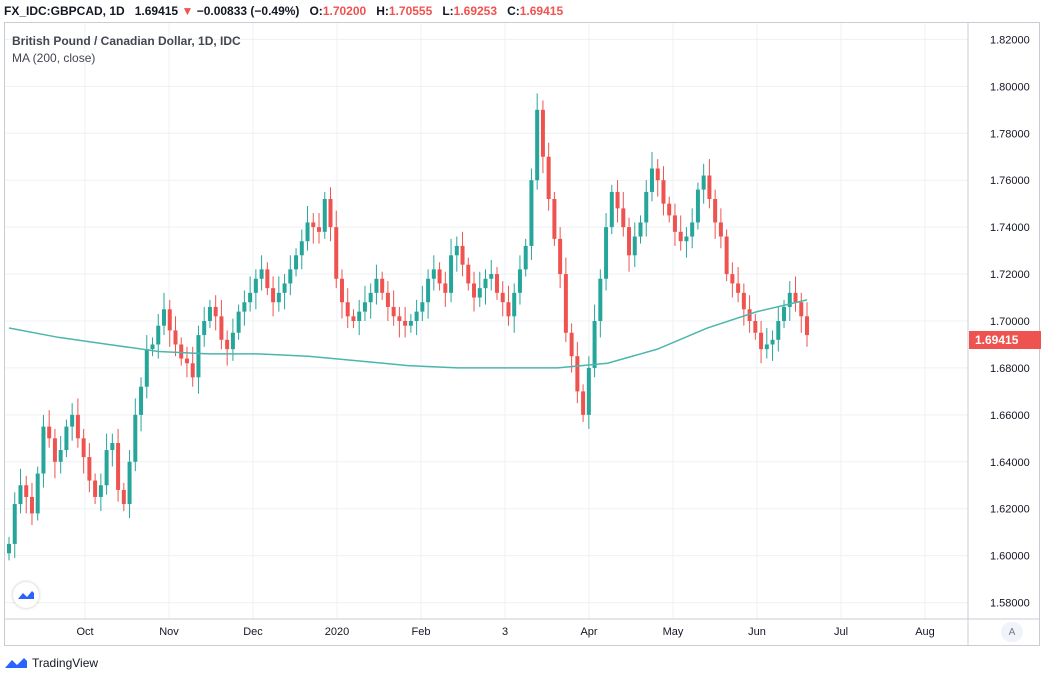 The width and height of the screenshot is (1041, 673). Describe the element at coordinates (1005, 340) in the screenshot. I see `last-price-tag: 1.69415` at that location.